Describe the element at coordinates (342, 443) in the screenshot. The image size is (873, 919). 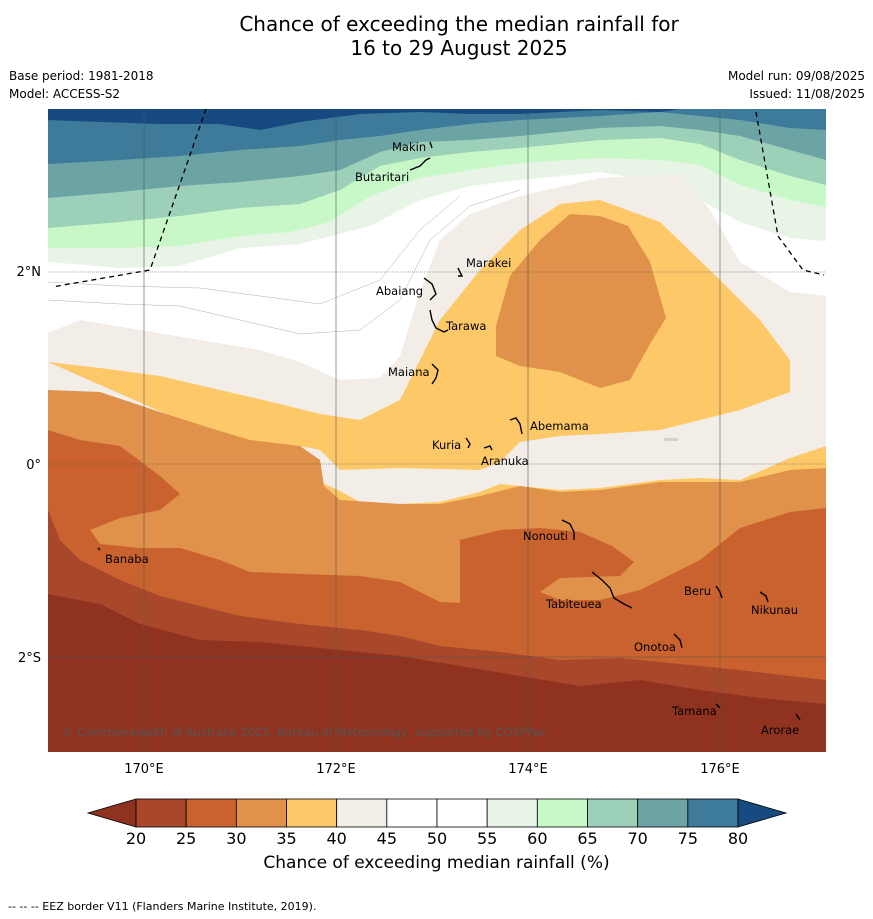
I see `band-35-40-patch` at that location.